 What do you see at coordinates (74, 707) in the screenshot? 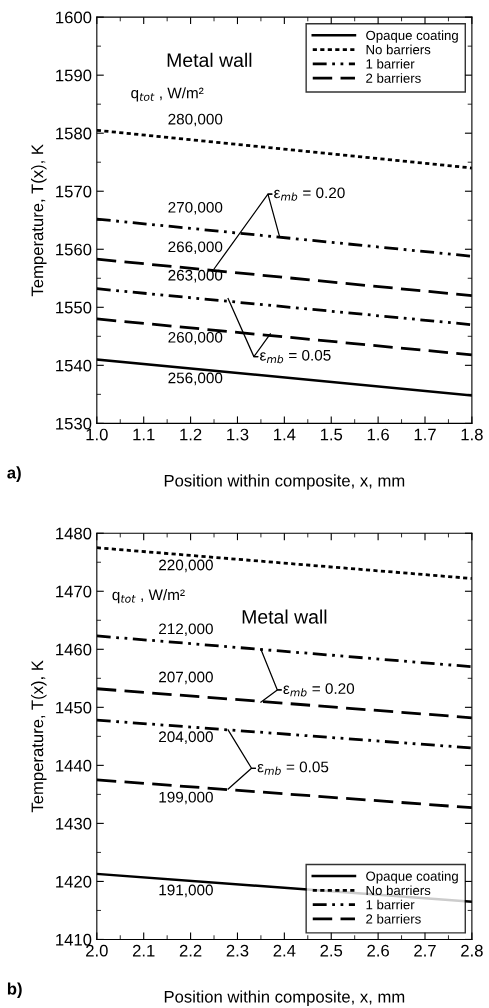
I see `y-tick-label: 1450` at bounding box center [74, 707].